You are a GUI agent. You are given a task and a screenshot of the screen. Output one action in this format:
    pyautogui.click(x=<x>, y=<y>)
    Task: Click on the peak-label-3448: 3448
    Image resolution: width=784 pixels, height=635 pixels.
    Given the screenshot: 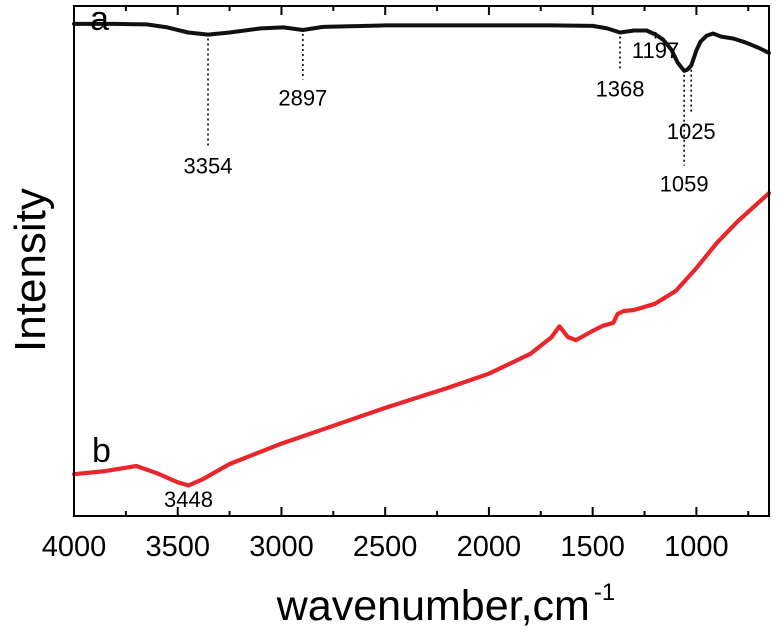 What is the action you would take?
    pyautogui.click(x=188, y=499)
    